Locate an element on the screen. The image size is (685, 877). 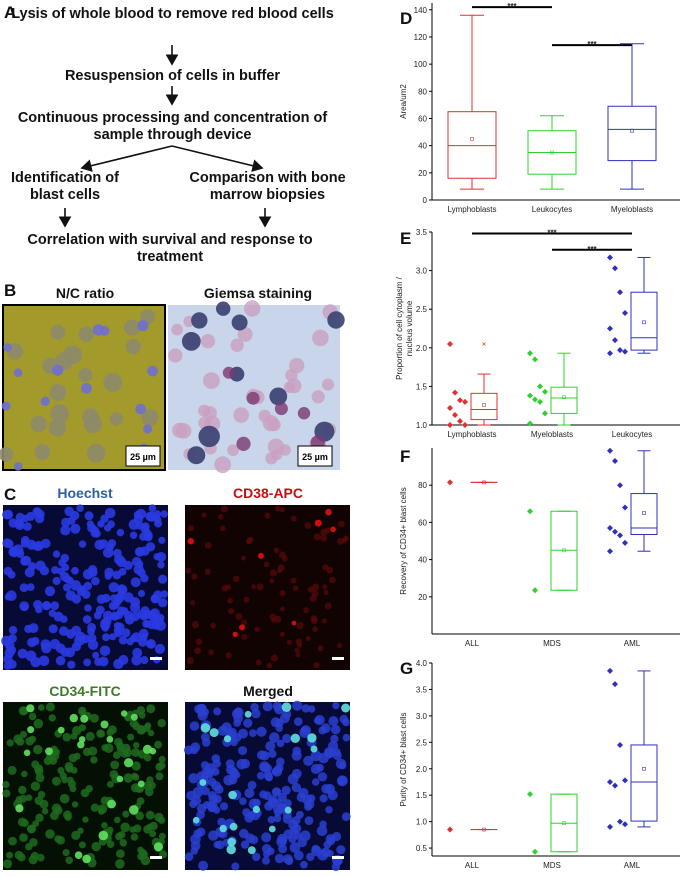
image-title: Merged is located at coordinates (268, 691).